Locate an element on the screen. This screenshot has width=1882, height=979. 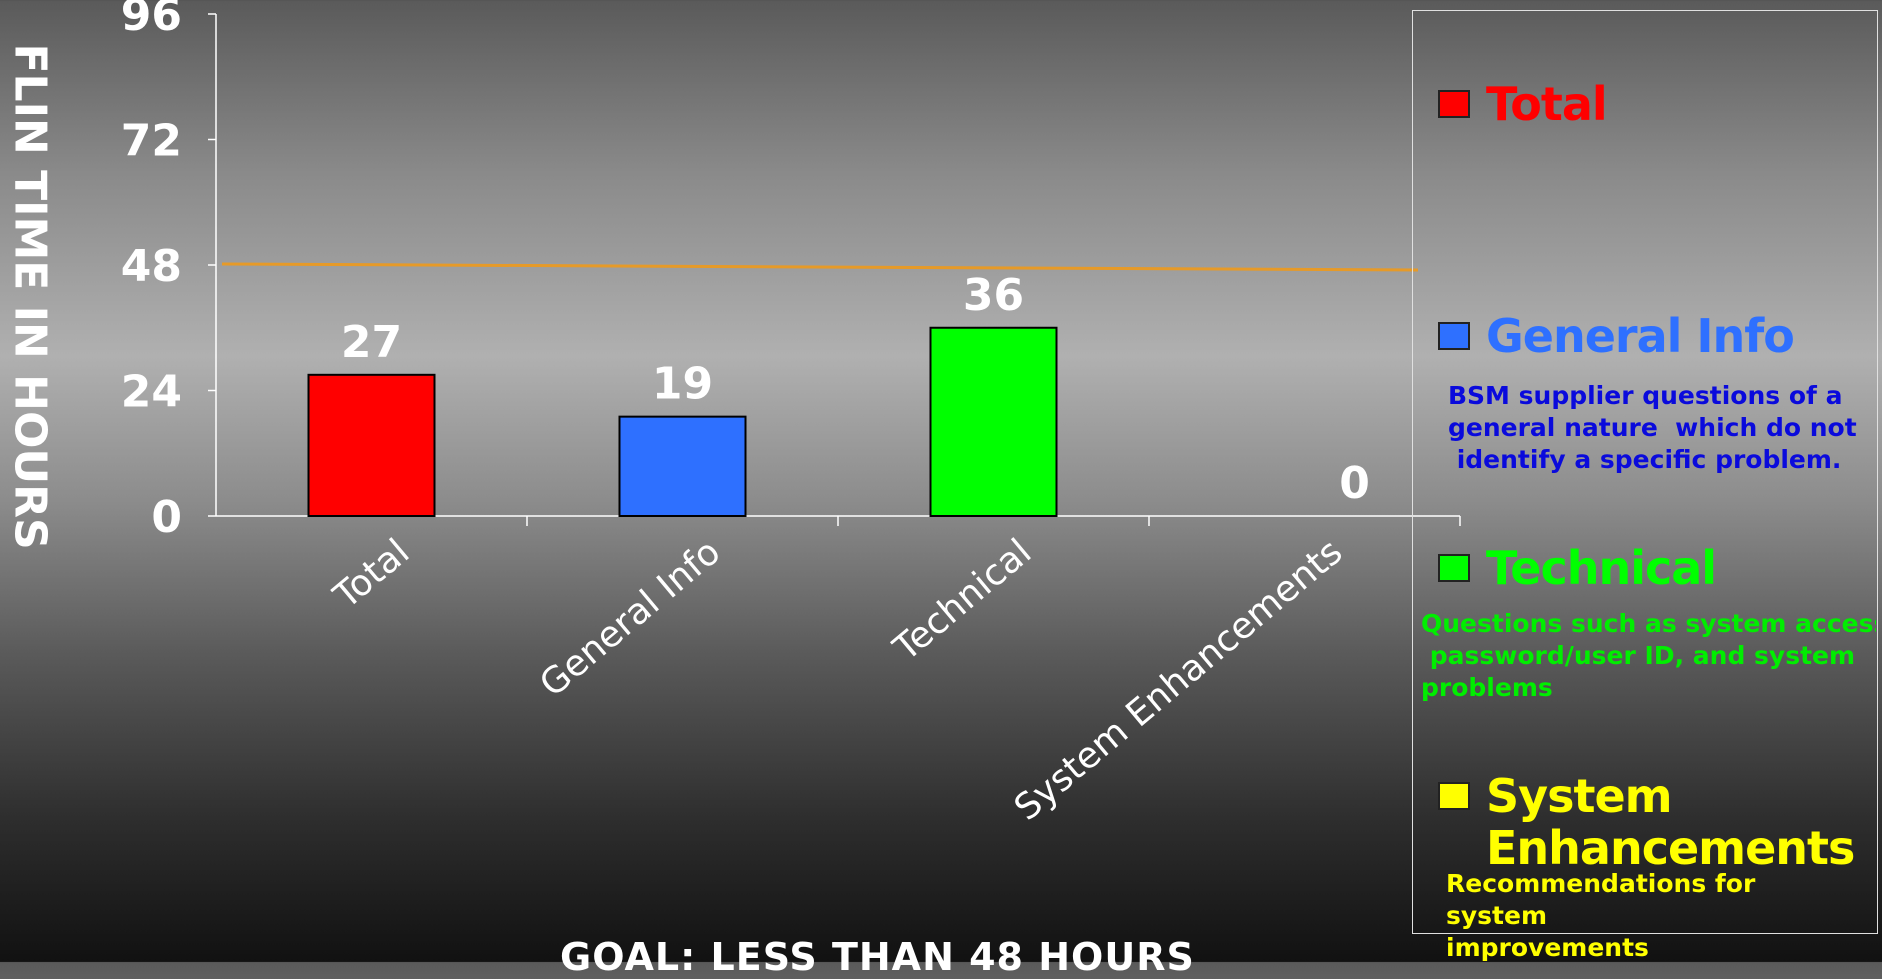
legend-item-total: Total is located at coordinates (1523, 104).